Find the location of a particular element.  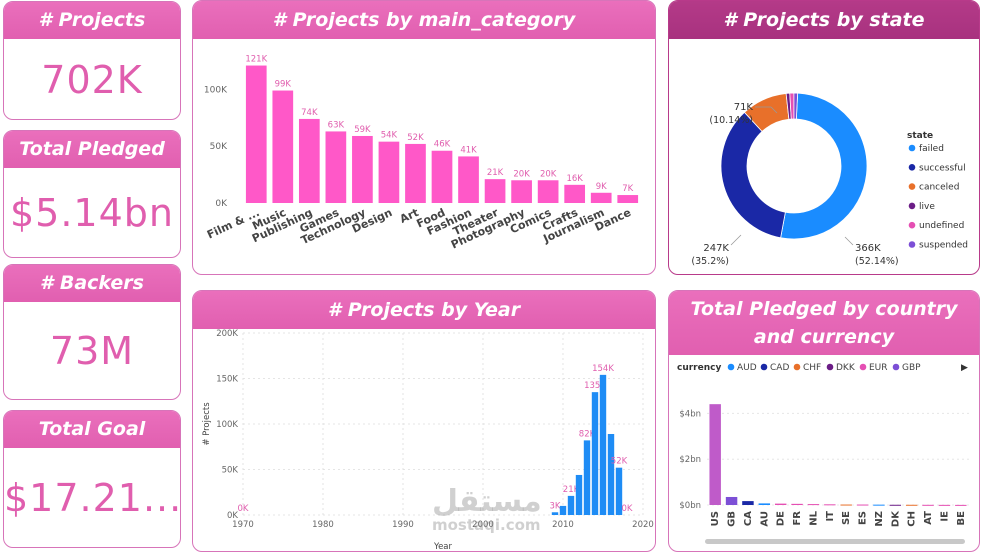

state-label-canceled-count: 71K is located at coordinates (744, 107).